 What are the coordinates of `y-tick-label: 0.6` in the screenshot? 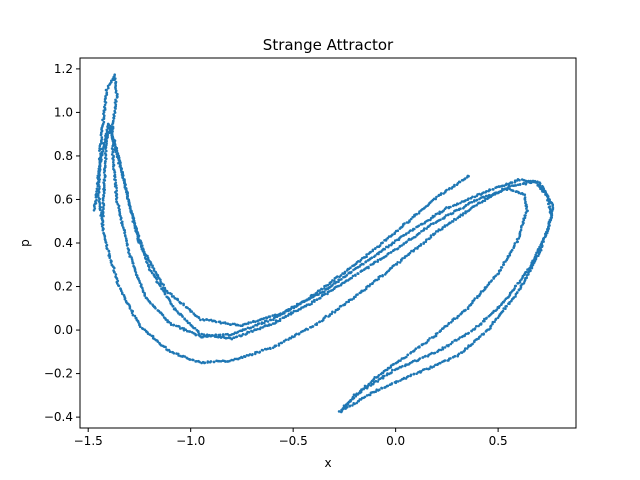 It's located at (63, 199).